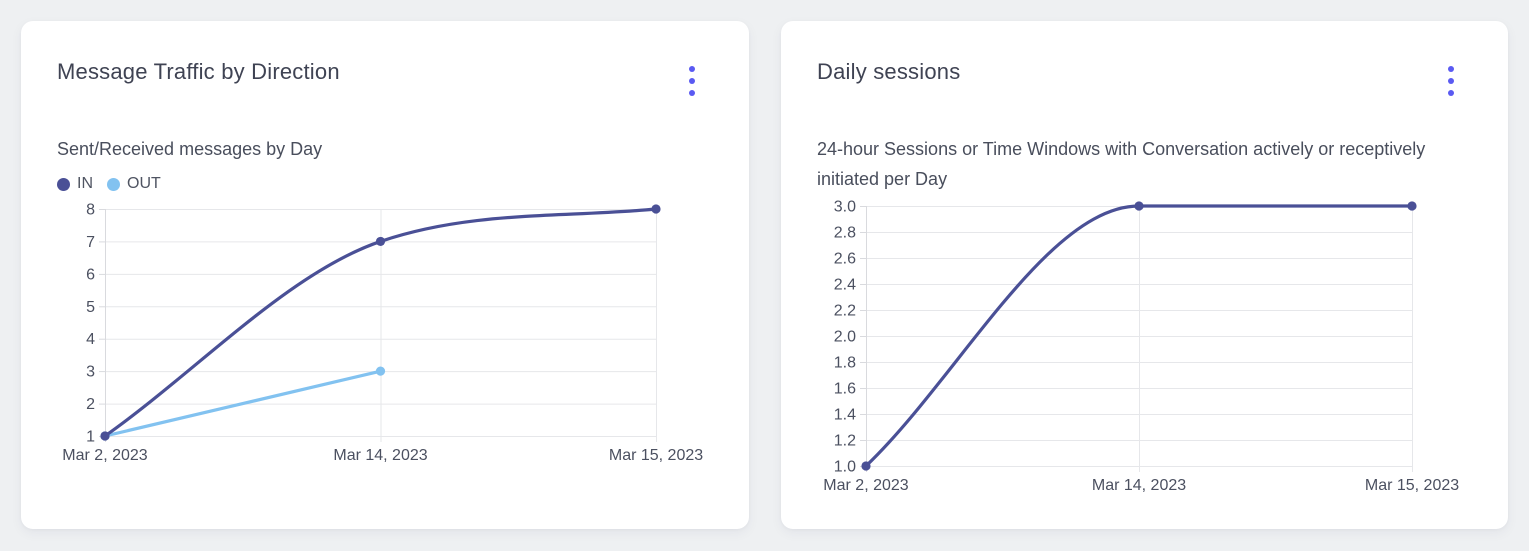 This screenshot has height=551, width=1529. Describe the element at coordinates (380, 371) in the screenshot. I see `data-point-out` at that location.